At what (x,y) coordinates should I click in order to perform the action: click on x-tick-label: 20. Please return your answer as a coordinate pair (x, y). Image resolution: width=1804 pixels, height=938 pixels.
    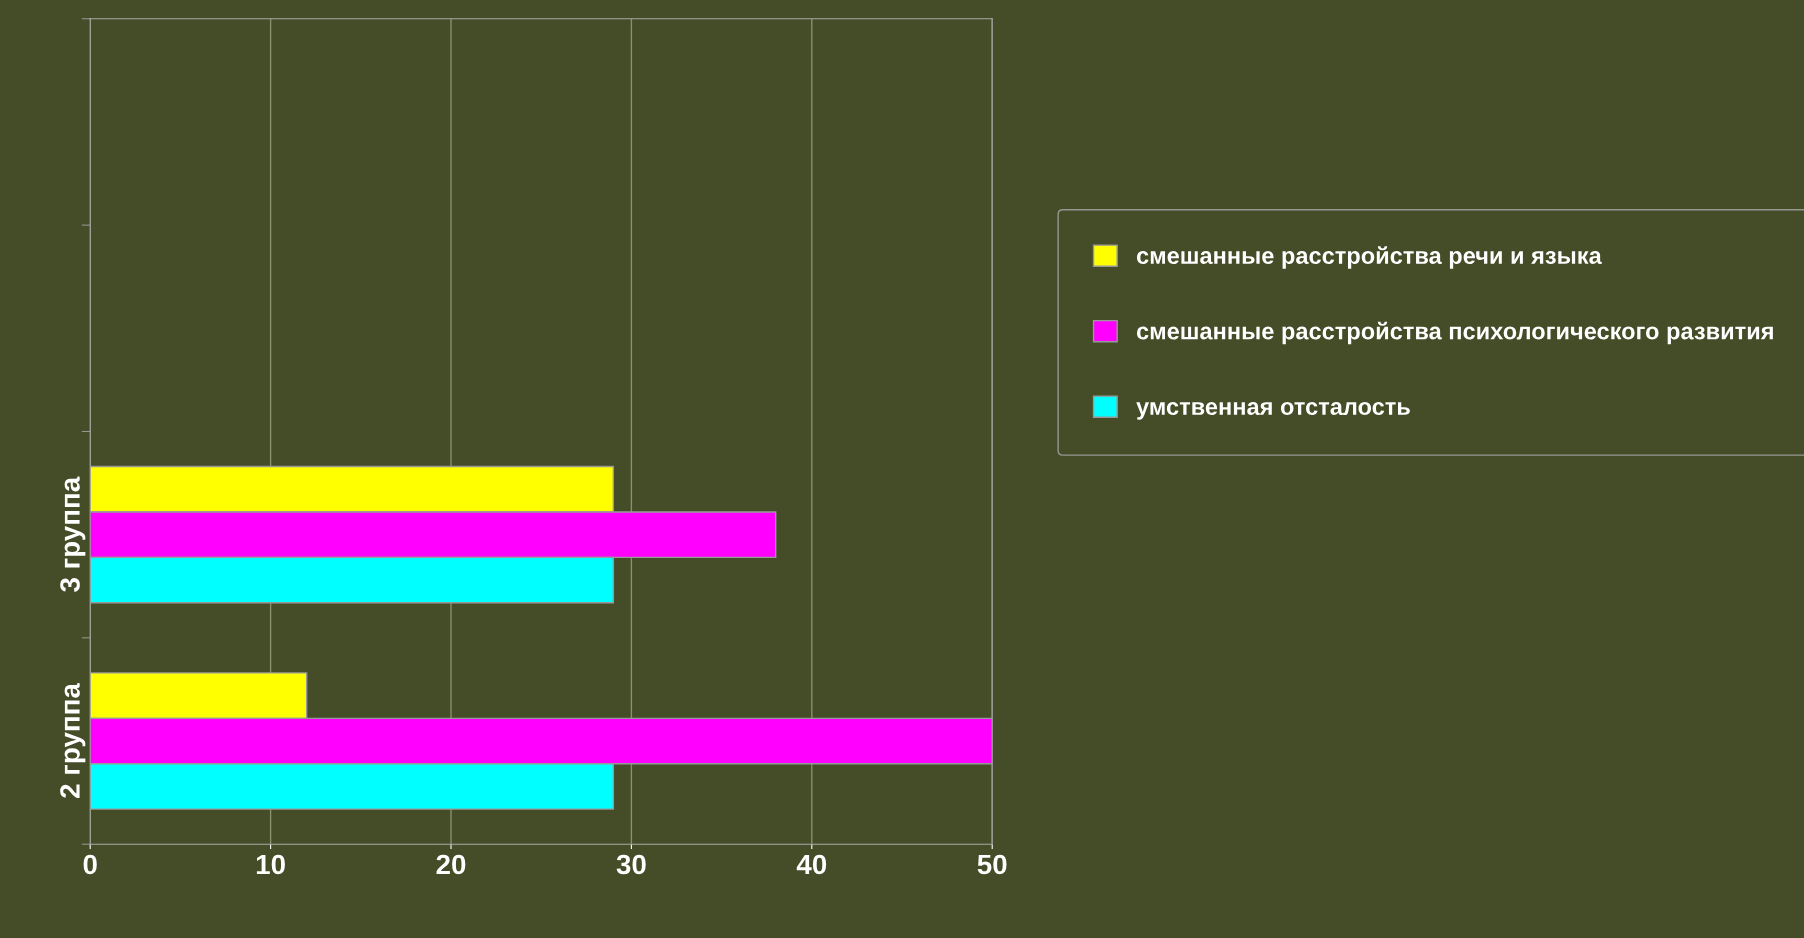
    Looking at the image, I should click on (451, 864).